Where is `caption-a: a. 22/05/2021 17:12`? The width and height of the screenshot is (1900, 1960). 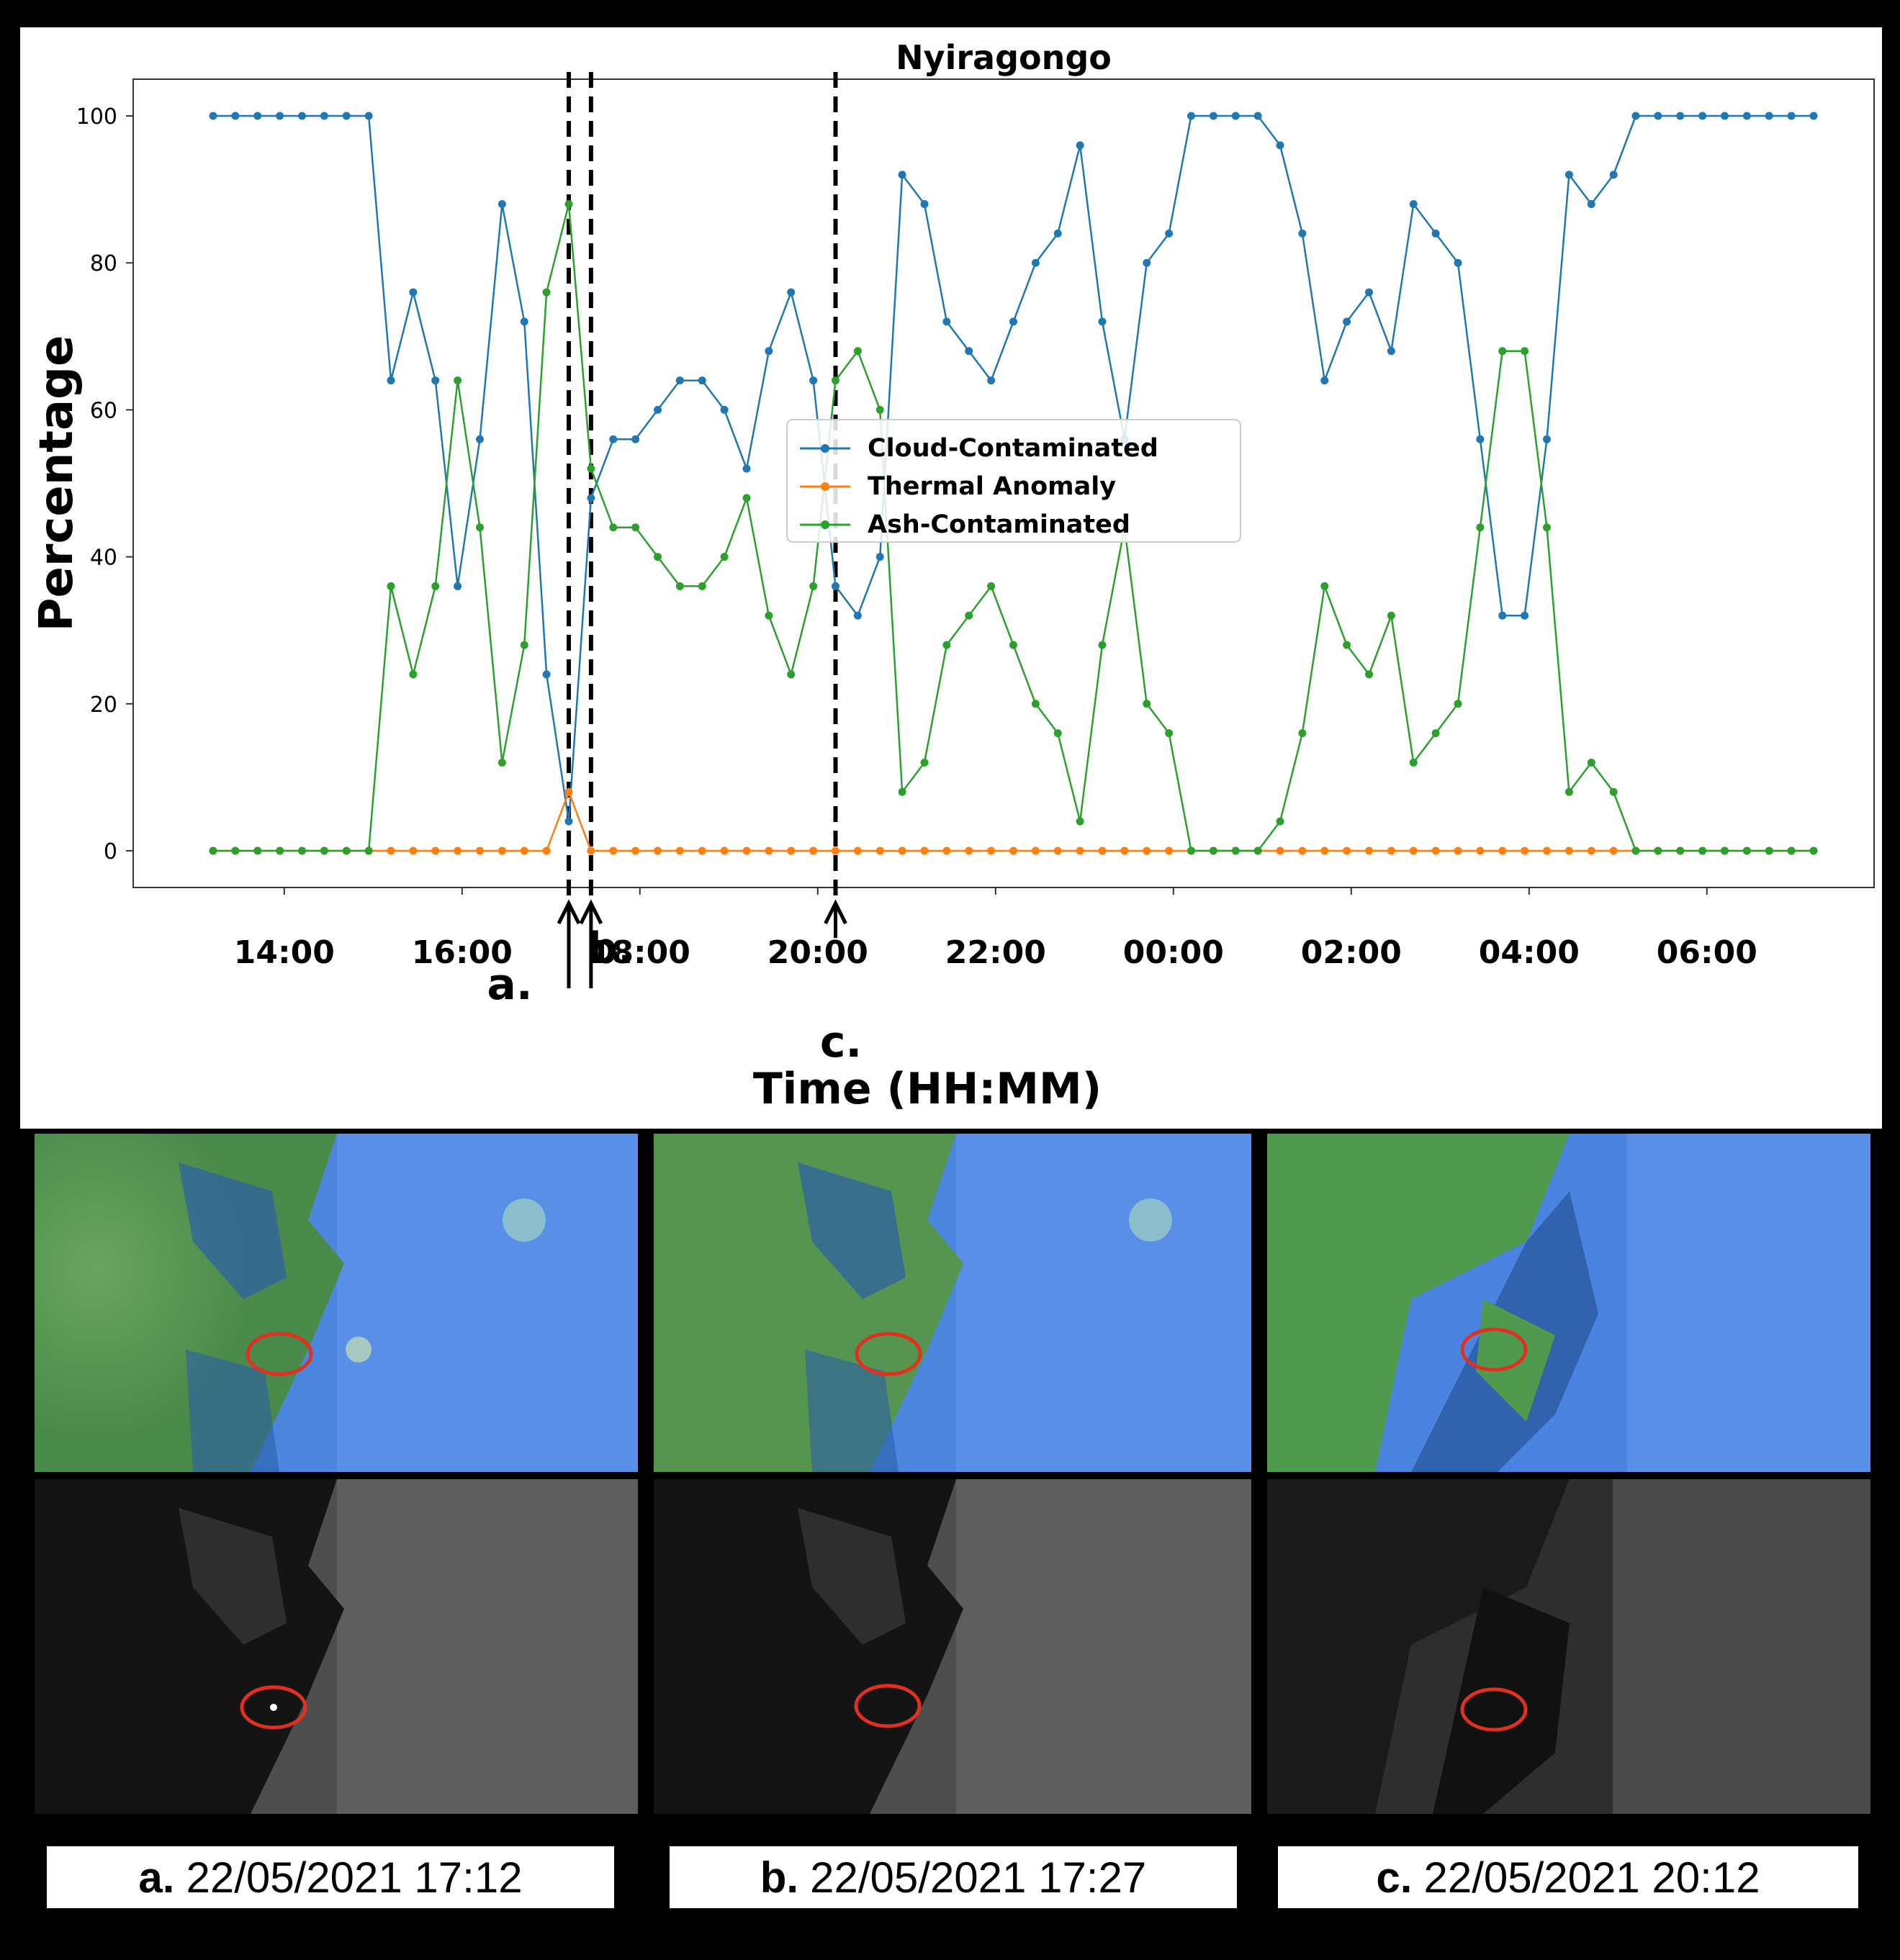
caption-a: a. 22/05/2021 17:12 is located at coordinates (330, 1877).